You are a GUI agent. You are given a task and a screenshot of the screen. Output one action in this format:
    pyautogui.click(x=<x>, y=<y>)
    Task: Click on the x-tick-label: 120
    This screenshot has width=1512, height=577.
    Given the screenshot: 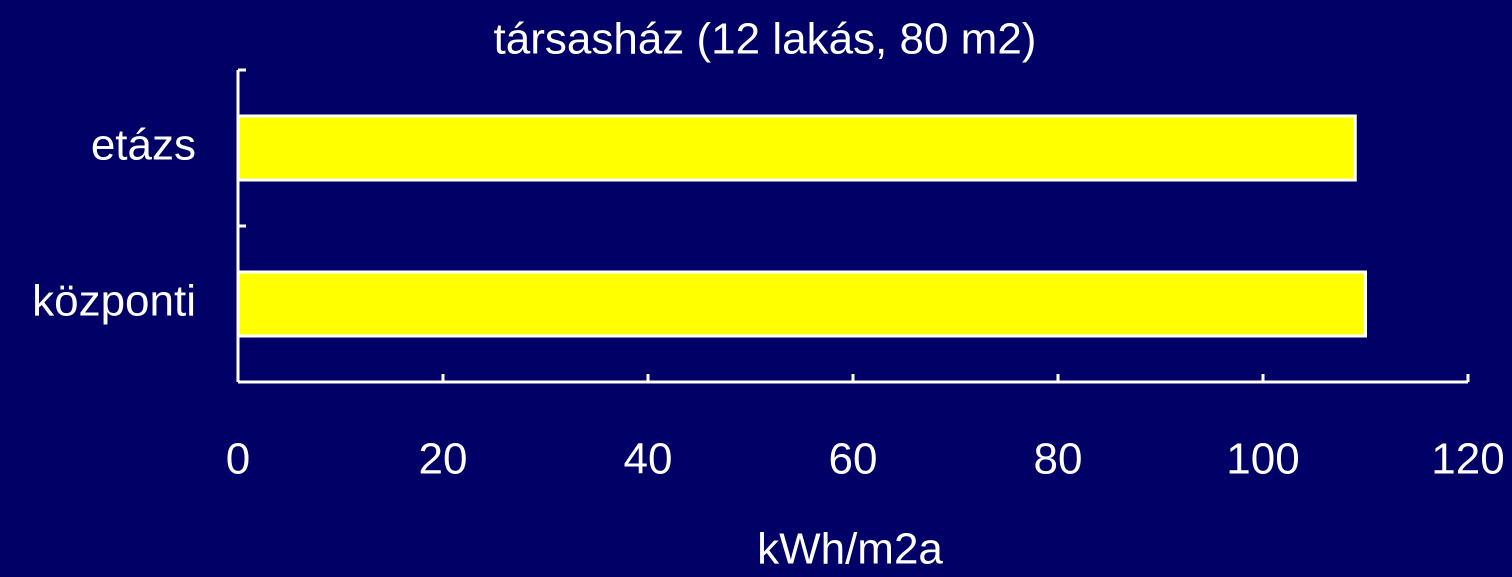 What is the action you would take?
    pyautogui.click(x=1467, y=459)
    